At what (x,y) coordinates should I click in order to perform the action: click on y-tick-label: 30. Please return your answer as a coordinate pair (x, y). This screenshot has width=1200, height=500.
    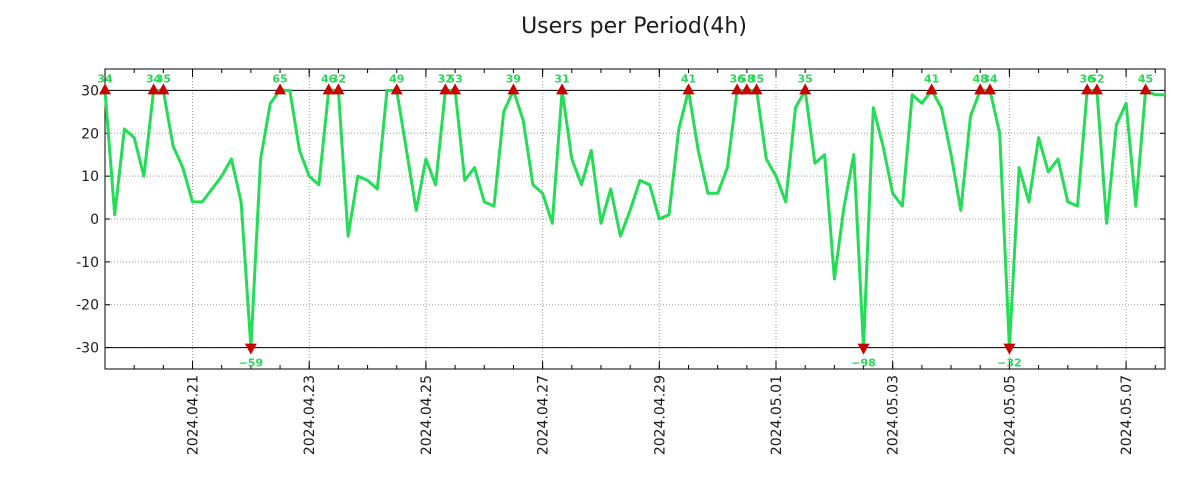
    Looking at the image, I should click on (90, 91).